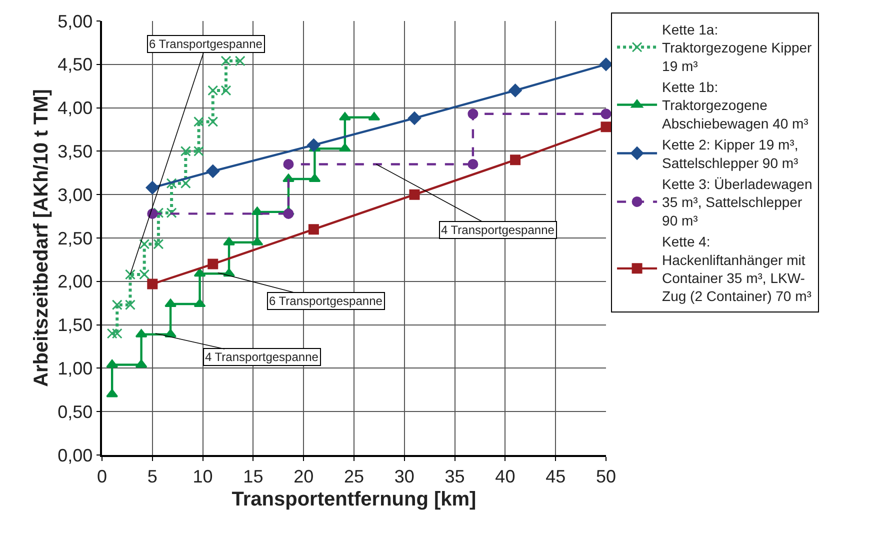  I want to click on y-tick-label: 4,50, so click(75, 64).